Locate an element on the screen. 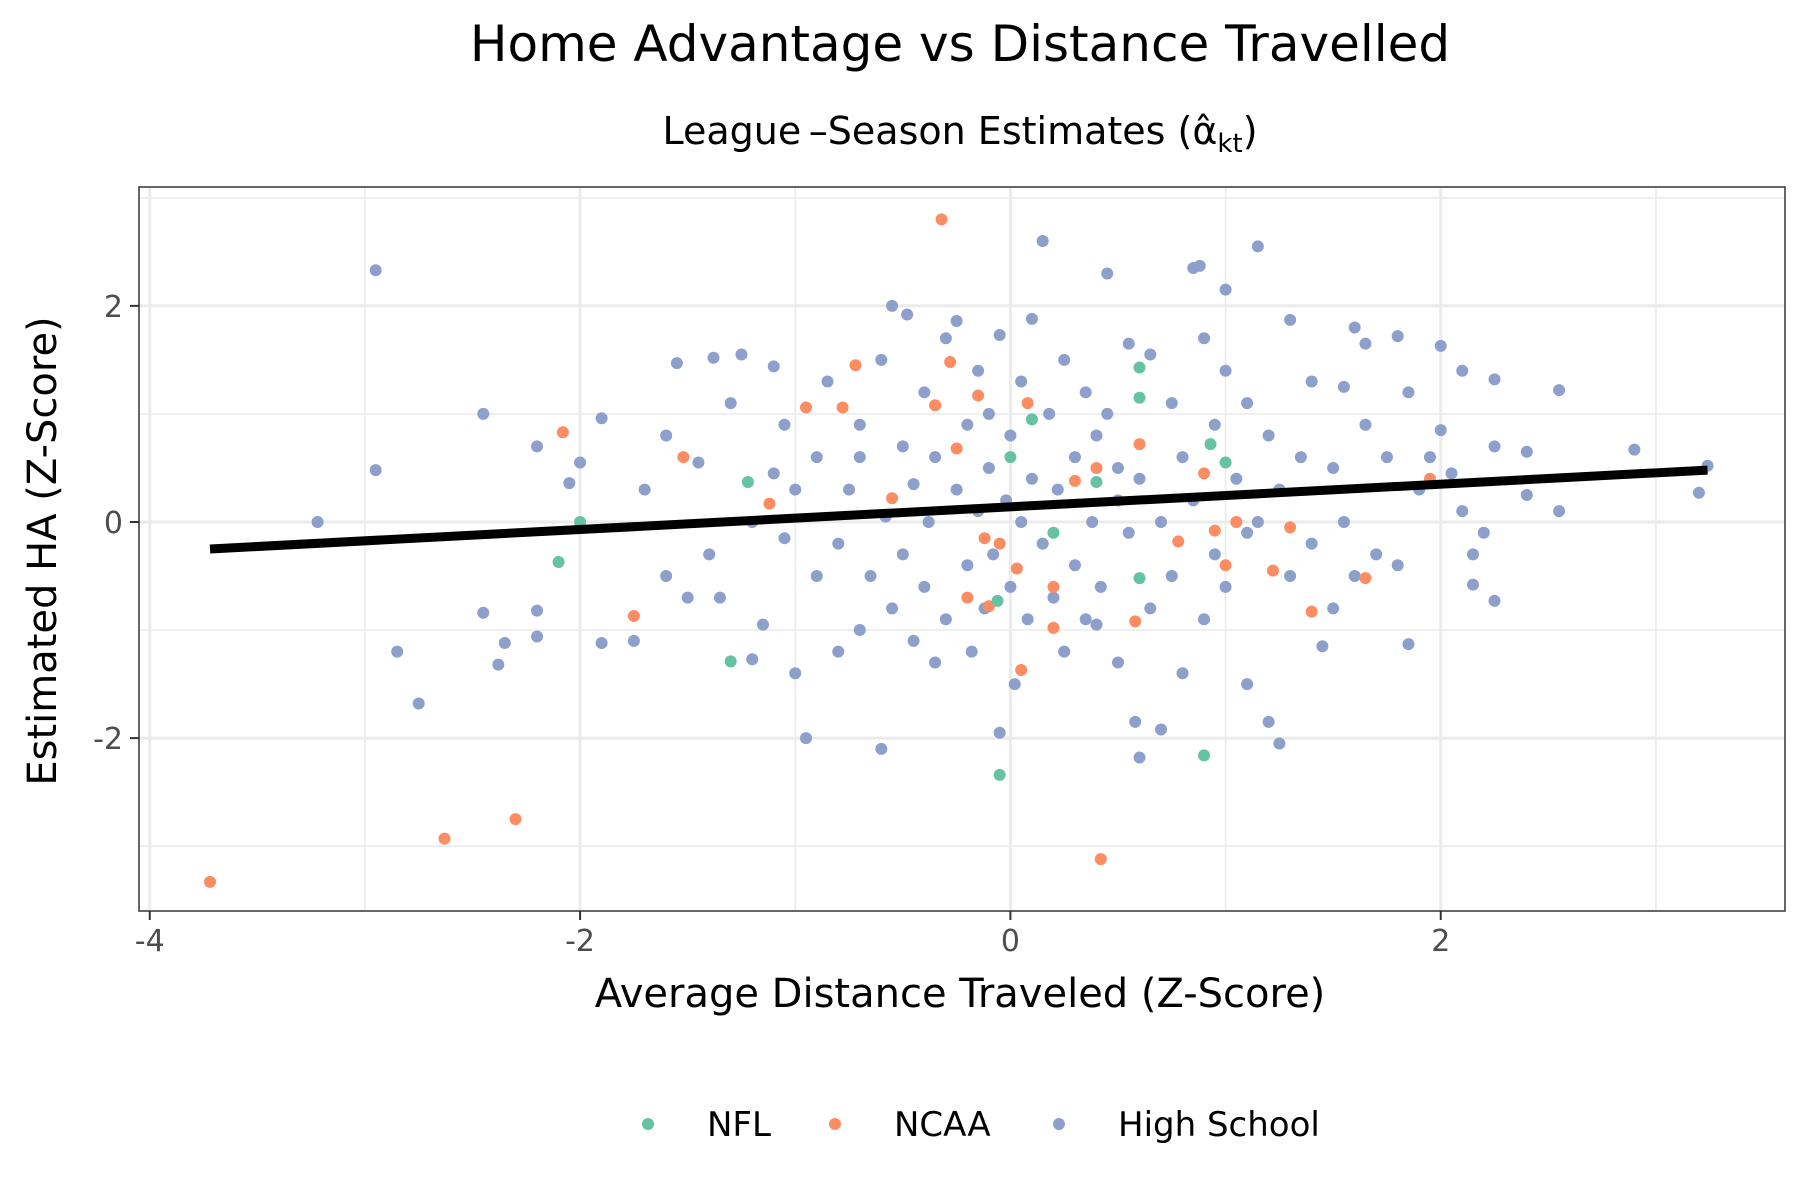 Image resolution: width=1800 pixels, height=1204 pixels. chart-title: Home Advantage vs Distance Travelled is located at coordinates (960, 44).